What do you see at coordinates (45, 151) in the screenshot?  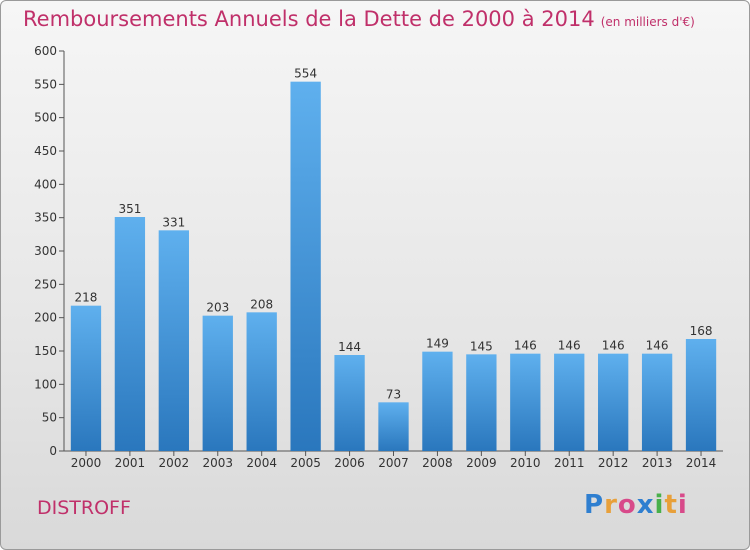 I see `y-tick-label: 450` at bounding box center [45, 151].